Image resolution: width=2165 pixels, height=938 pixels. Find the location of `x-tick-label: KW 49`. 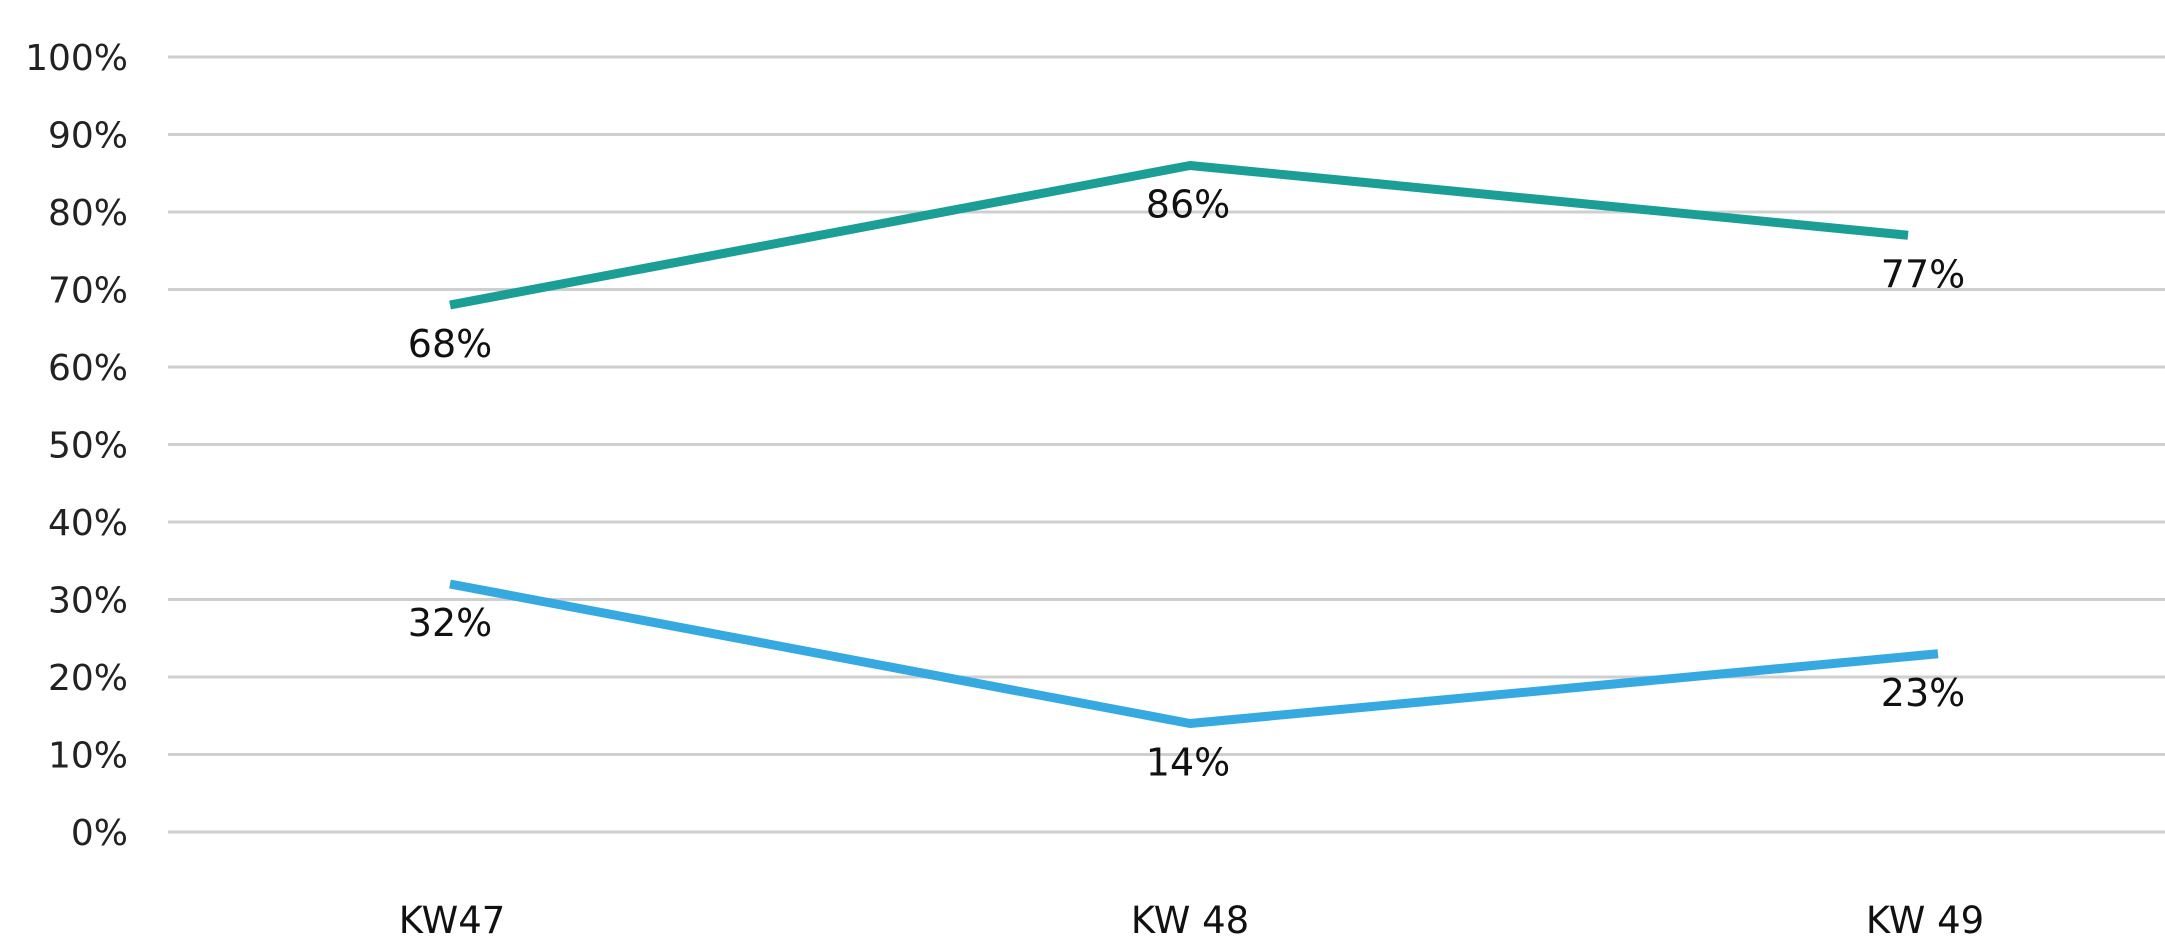

x-tick-label: KW 49 is located at coordinates (1925, 918).